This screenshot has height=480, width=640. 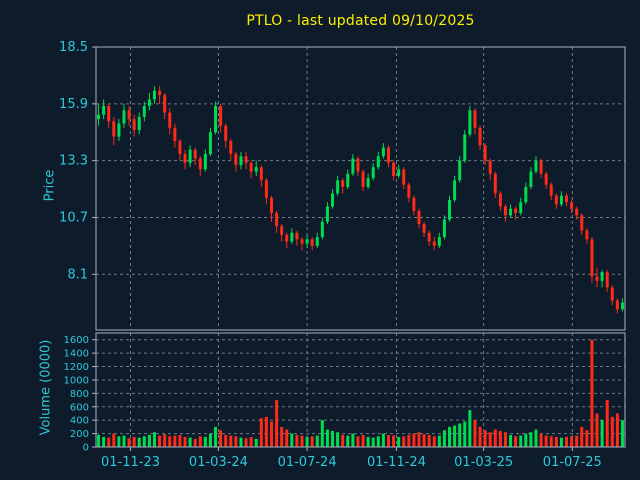 What do you see at coordinates (50, 185) in the screenshot?
I see `price-axis-label: Price` at bounding box center [50, 185].